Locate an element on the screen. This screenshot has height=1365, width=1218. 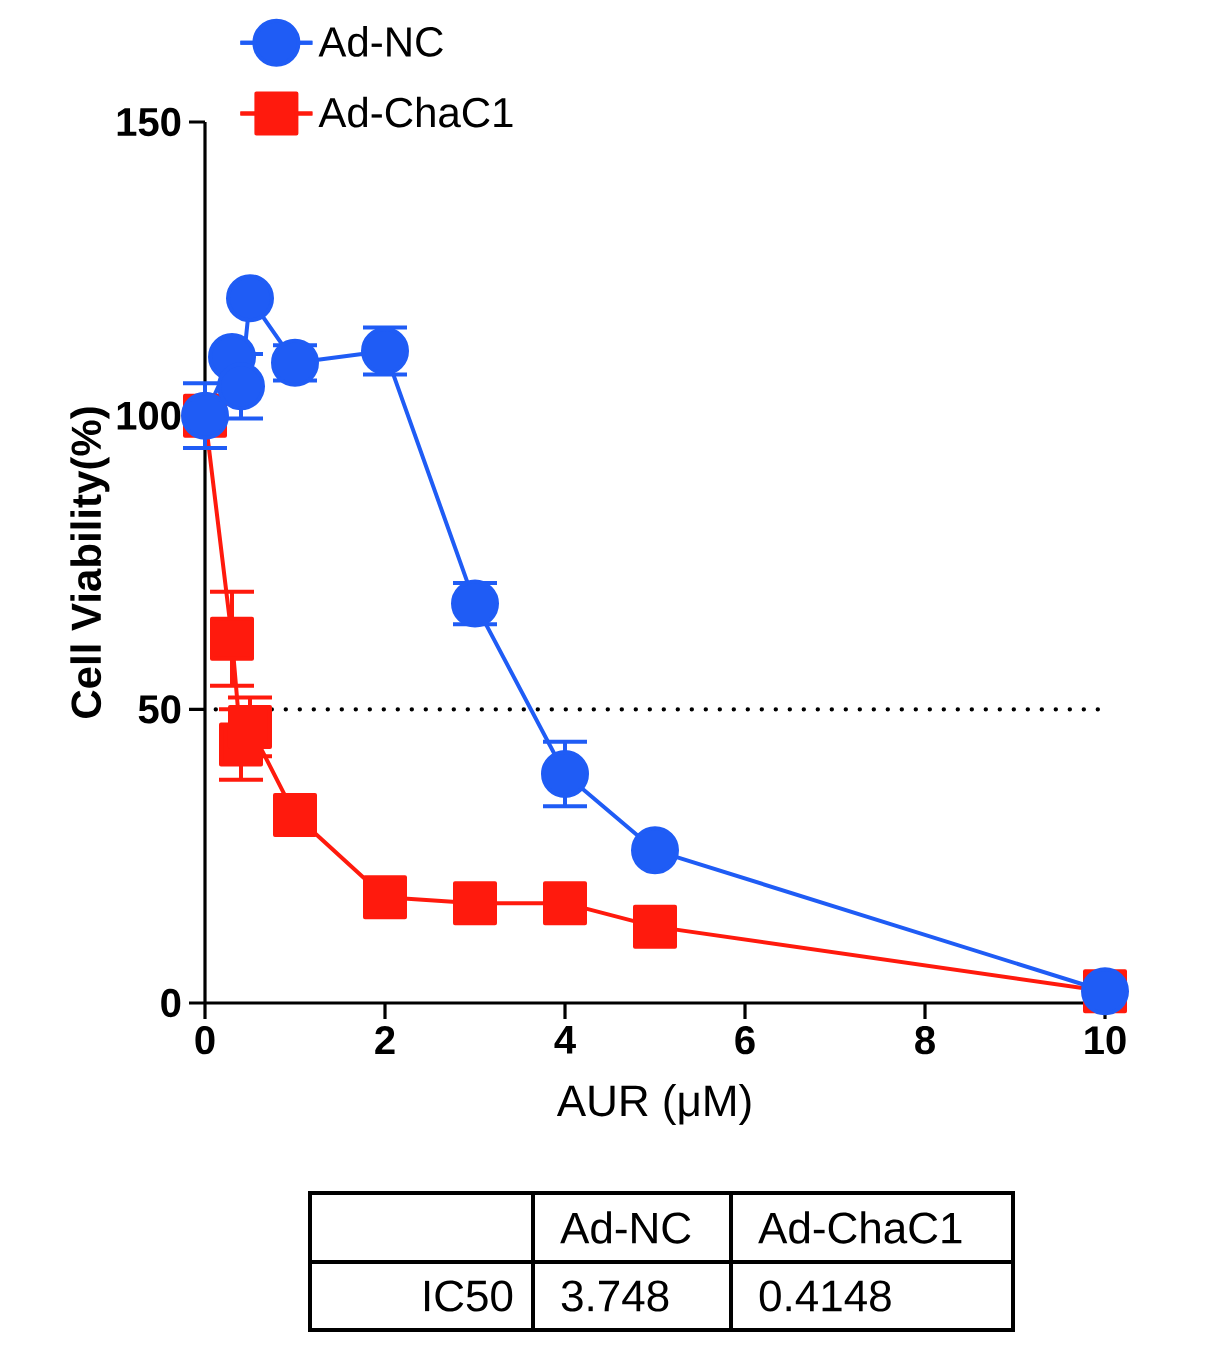
x-tick-label: 8 is located at coordinates (925, 1040).